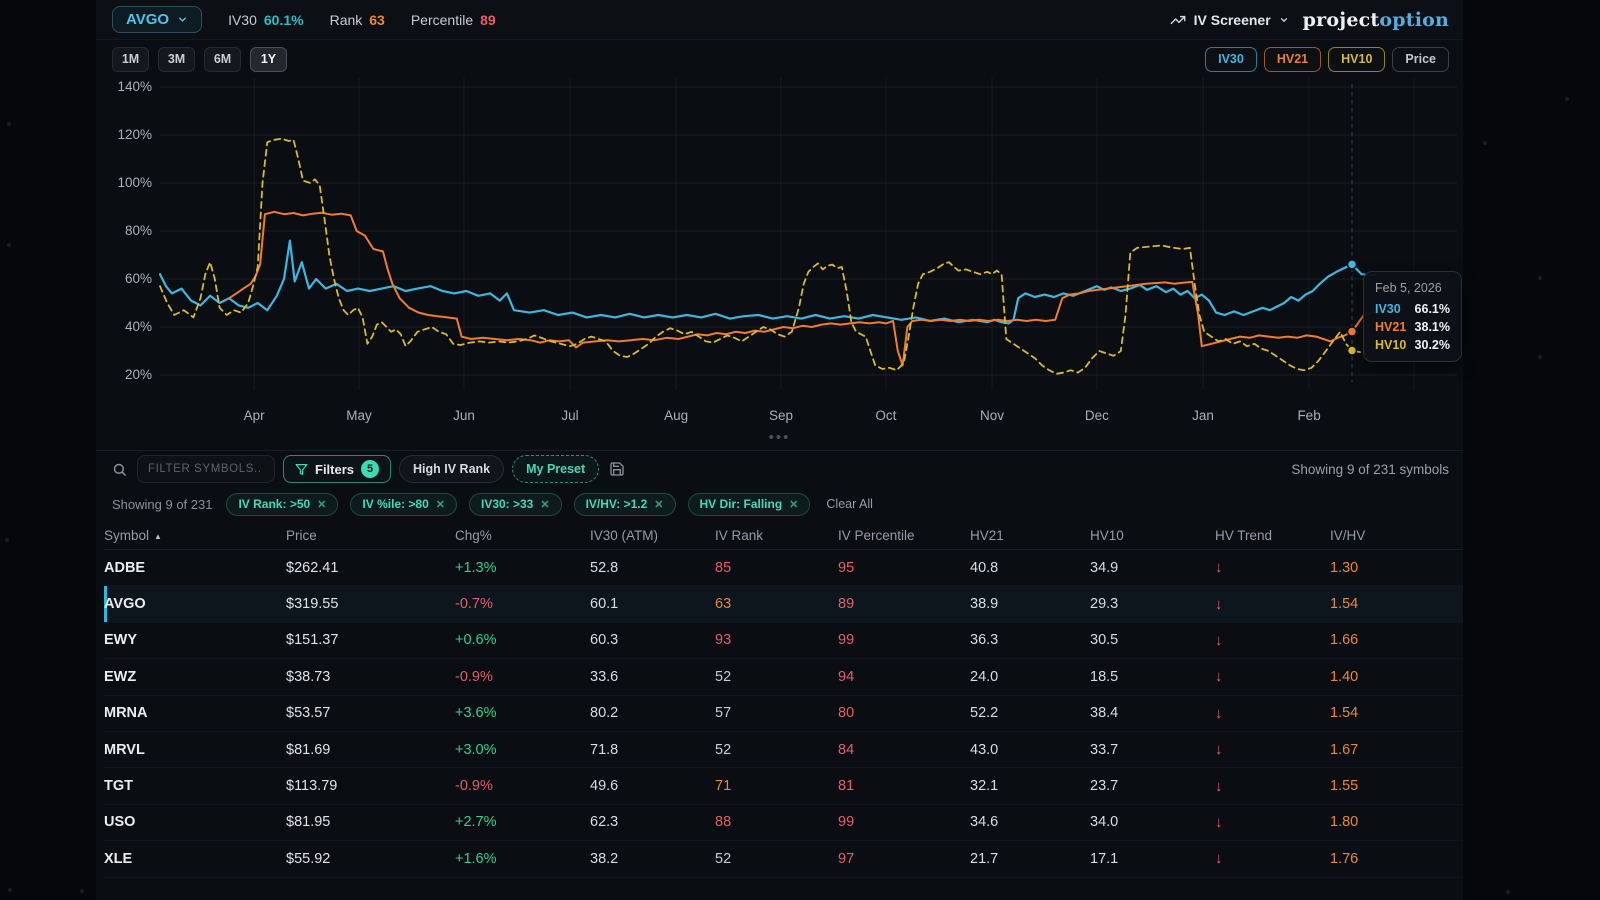  What do you see at coordinates (1178, 19) in the screenshot?
I see `trending-icon` at bounding box center [1178, 19].